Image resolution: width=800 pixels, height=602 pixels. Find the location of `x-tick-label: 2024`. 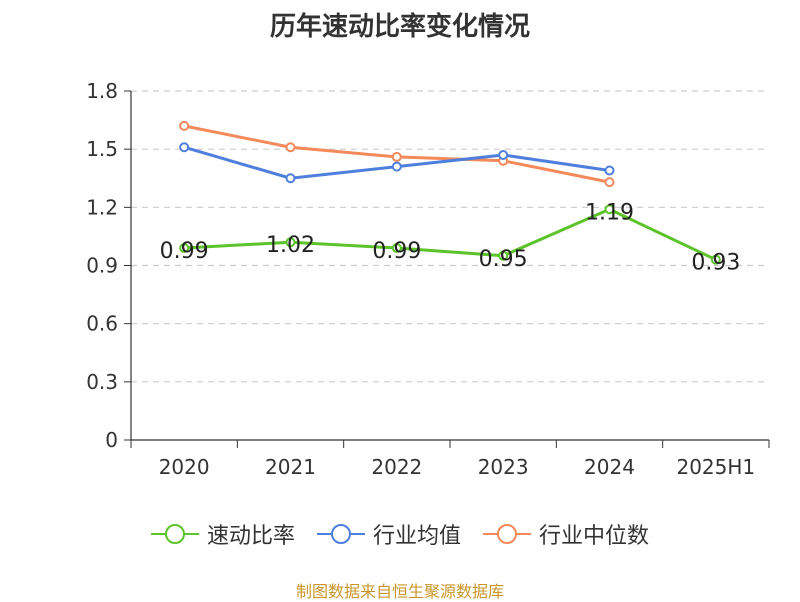

x-tick-label: 2024 is located at coordinates (609, 467).